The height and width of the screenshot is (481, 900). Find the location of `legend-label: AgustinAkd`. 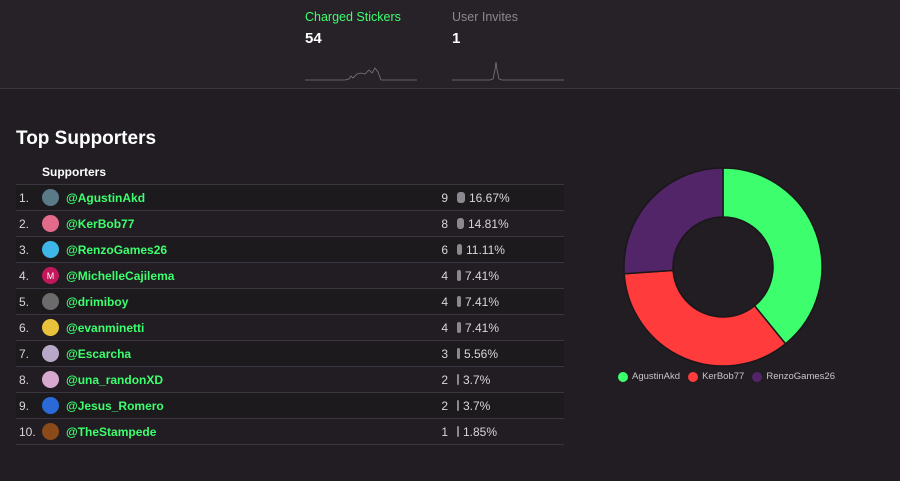

legend-label: AgustinAkd is located at coordinates (656, 376).